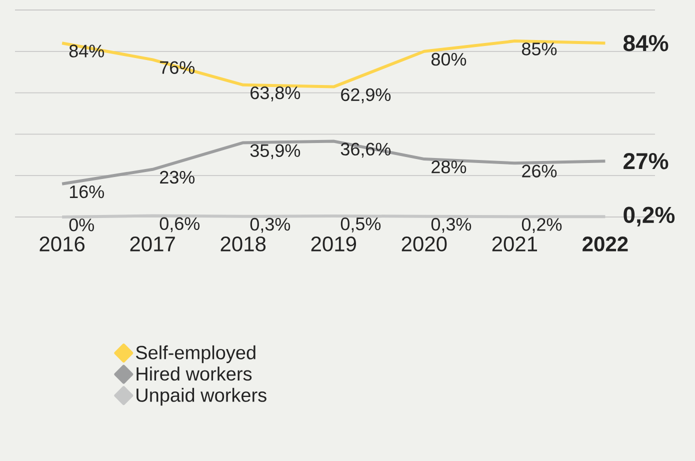 This screenshot has height=461, width=695. I want to click on data-label: 0%, so click(81, 225).